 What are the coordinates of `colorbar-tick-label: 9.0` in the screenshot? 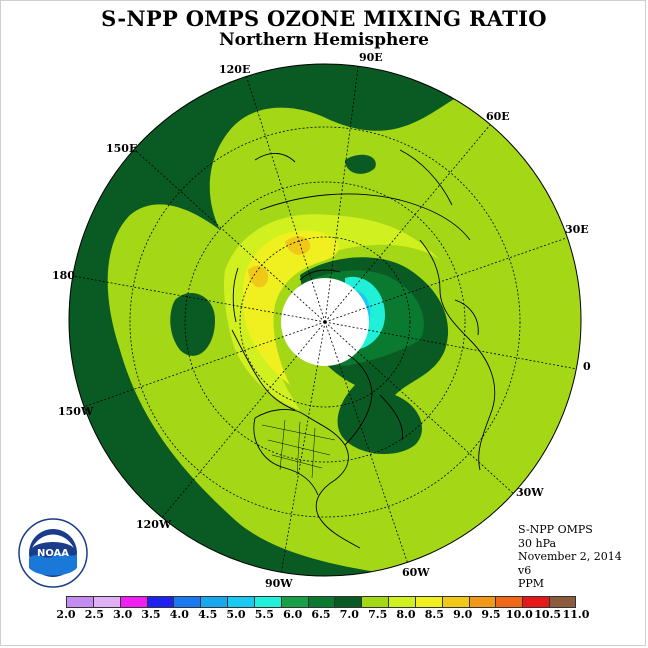 It's located at (463, 614).